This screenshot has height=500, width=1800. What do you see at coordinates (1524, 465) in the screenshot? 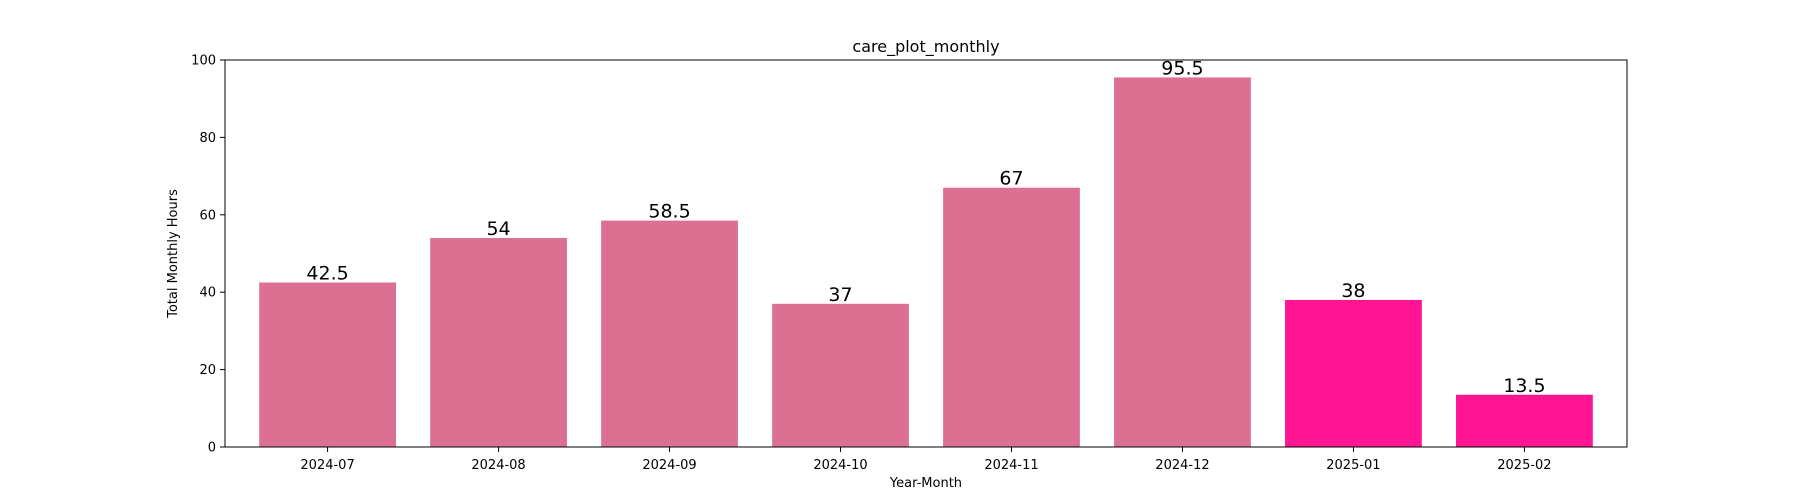
I see `x-tick-label: 2025-02` at bounding box center [1524, 465].